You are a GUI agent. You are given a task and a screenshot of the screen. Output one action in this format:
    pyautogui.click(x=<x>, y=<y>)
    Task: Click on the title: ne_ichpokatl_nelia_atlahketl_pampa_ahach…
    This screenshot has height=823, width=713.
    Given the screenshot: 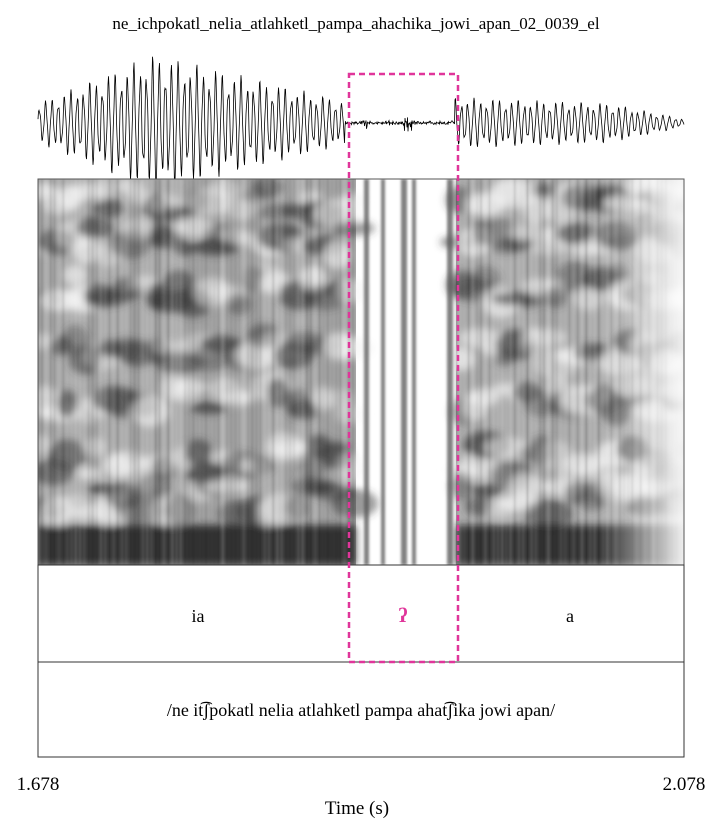 What is the action you would take?
    pyautogui.click(x=355, y=23)
    